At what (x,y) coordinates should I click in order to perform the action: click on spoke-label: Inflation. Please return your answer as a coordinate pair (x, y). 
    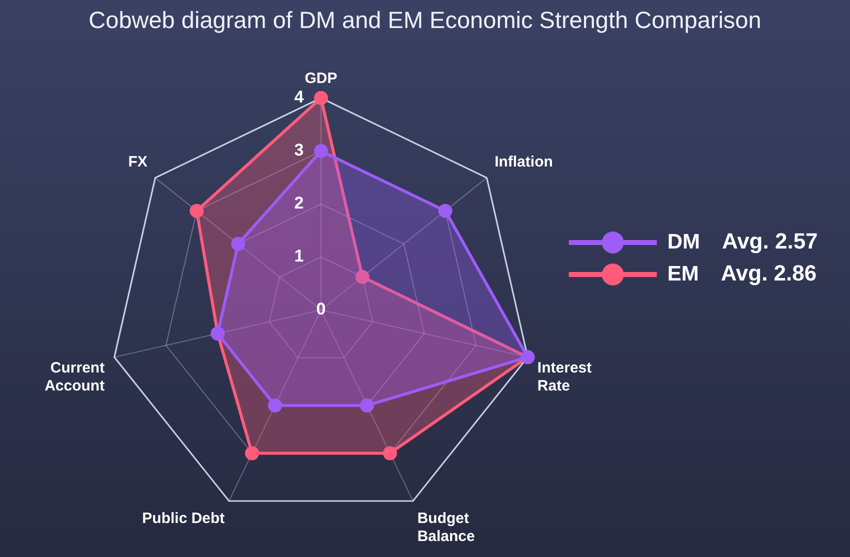
    Looking at the image, I should click on (523, 162).